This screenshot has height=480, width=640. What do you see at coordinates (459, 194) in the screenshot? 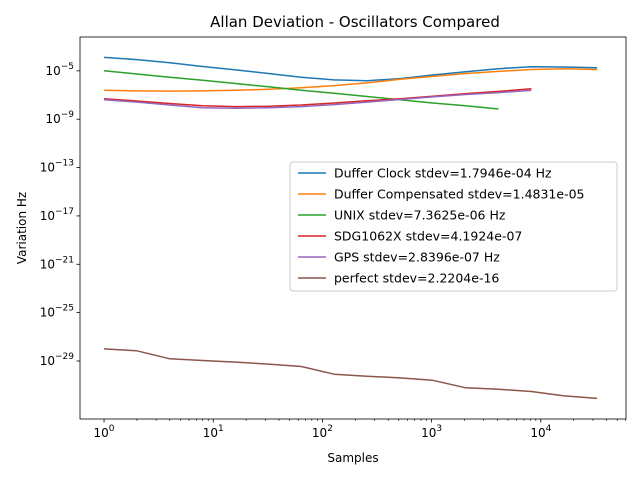
I see `legend-entry-label: Duffer Compensated stdev=1.4831e-05` at bounding box center [459, 194].